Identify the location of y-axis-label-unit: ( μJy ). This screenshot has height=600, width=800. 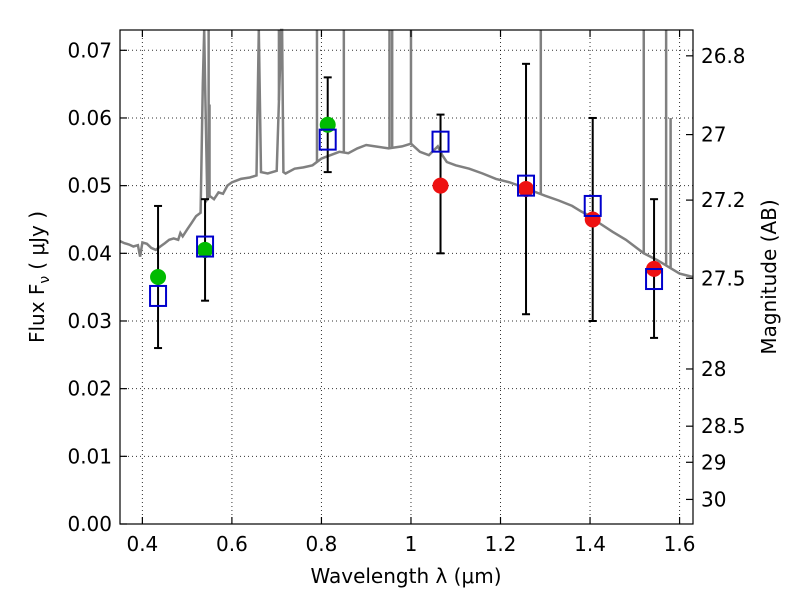
(37, 240).